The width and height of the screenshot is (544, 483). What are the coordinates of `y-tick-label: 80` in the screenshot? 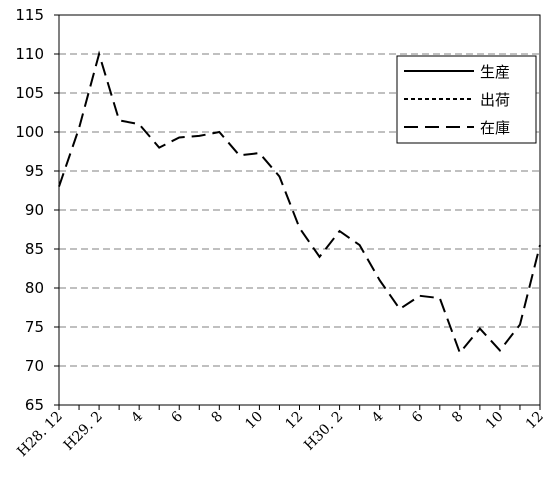 It's located at (34, 288).